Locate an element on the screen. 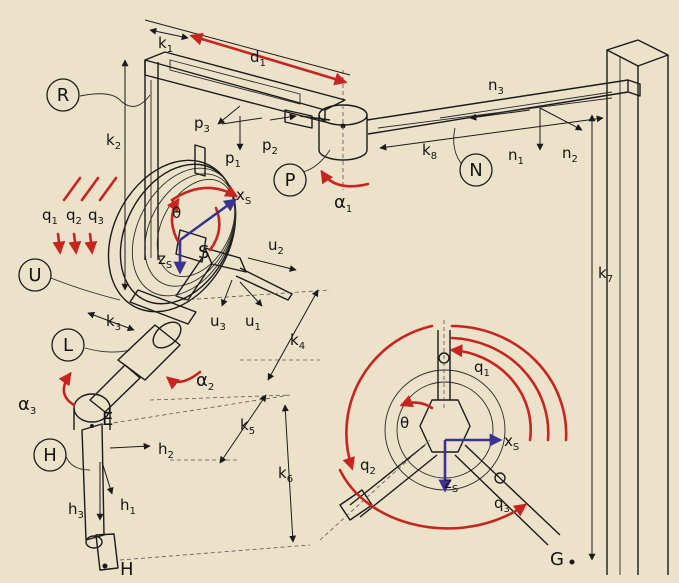  label-theta-detail: θ is located at coordinates (404, 423).